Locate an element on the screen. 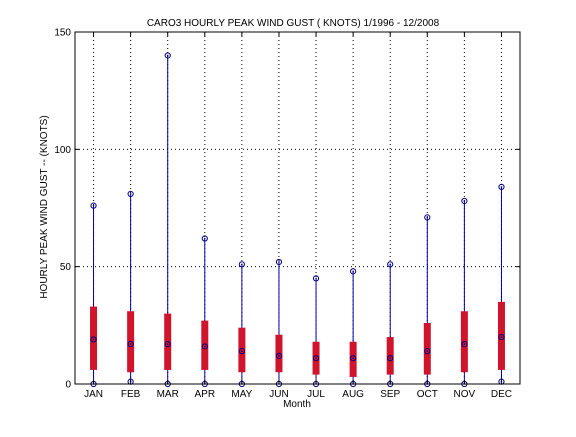 The height and width of the screenshot is (437, 576). x-tick-label: AUG is located at coordinates (353, 394).